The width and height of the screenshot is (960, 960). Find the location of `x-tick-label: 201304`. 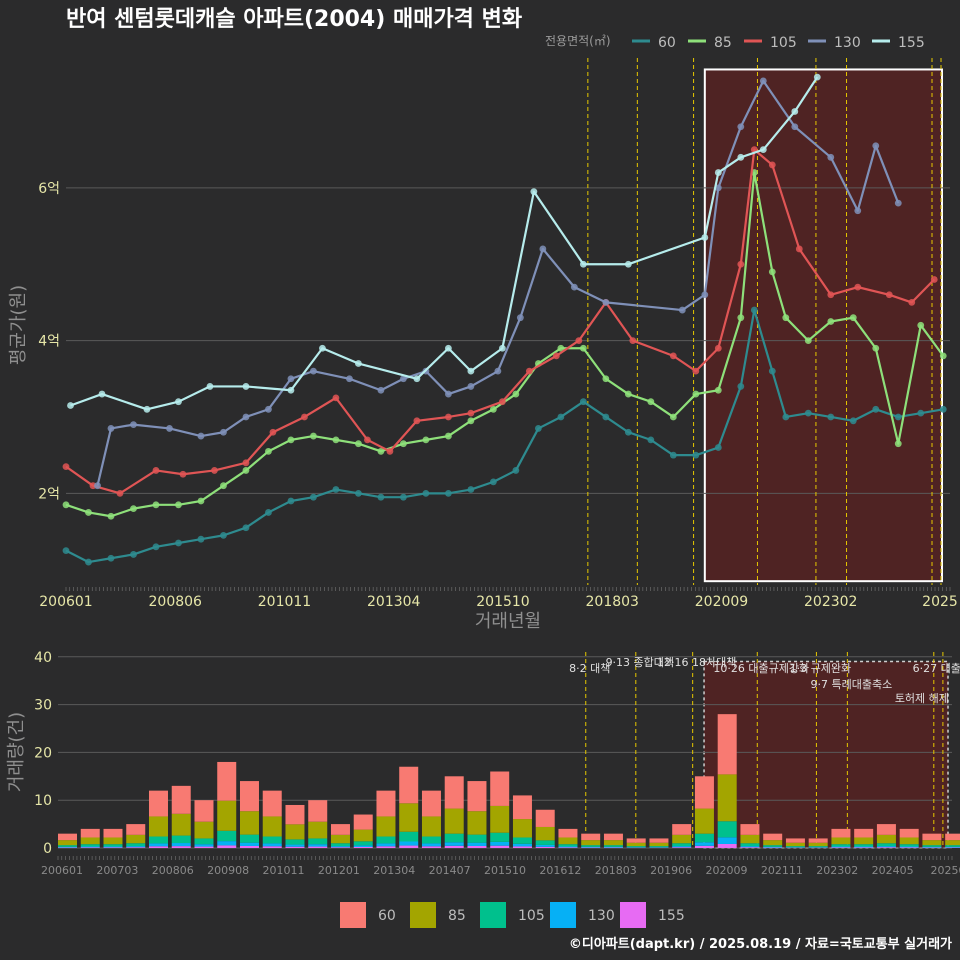

x-tick-label: 201304 is located at coordinates (394, 870).